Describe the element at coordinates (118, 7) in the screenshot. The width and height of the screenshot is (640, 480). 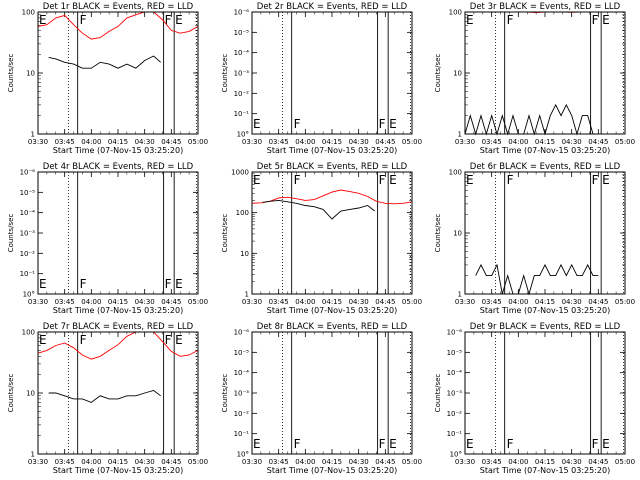
I see `panel-title: Det 1r BLACK = Events, RED = LLD` at that location.